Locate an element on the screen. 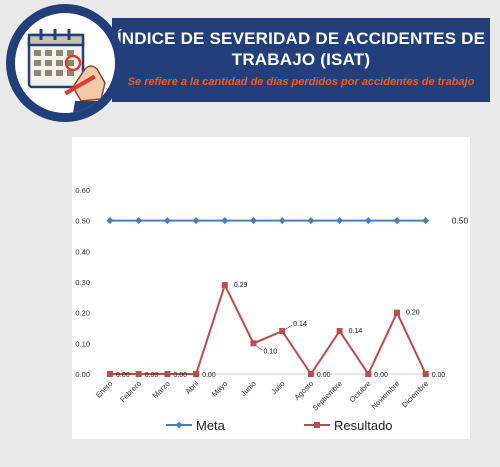 The width and height of the screenshot is (500, 467). y-tick-label: 0.50 is located at coordinates (82, 221).